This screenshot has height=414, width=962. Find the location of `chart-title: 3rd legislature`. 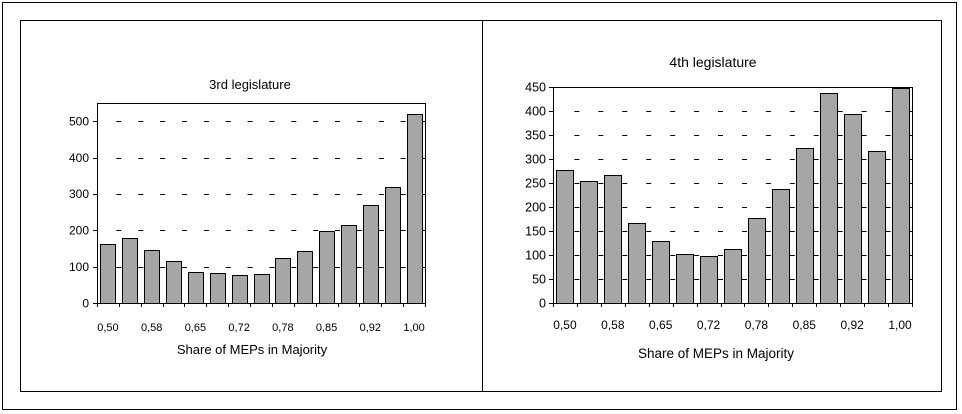

chart-title: 3rd legislature is located at coordinates (250, 84).